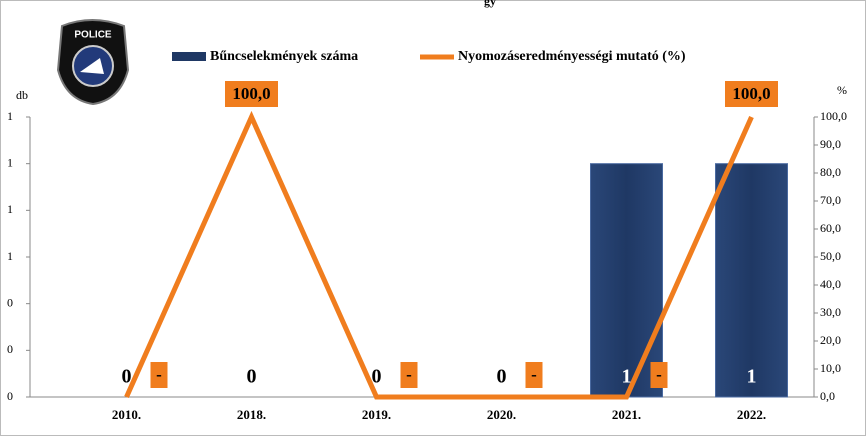 The width and height of the screenshot is (866, 436). Describe the element at coordinates (22, 95) in the screenshot. I see `y-axis-label: db` at that location.